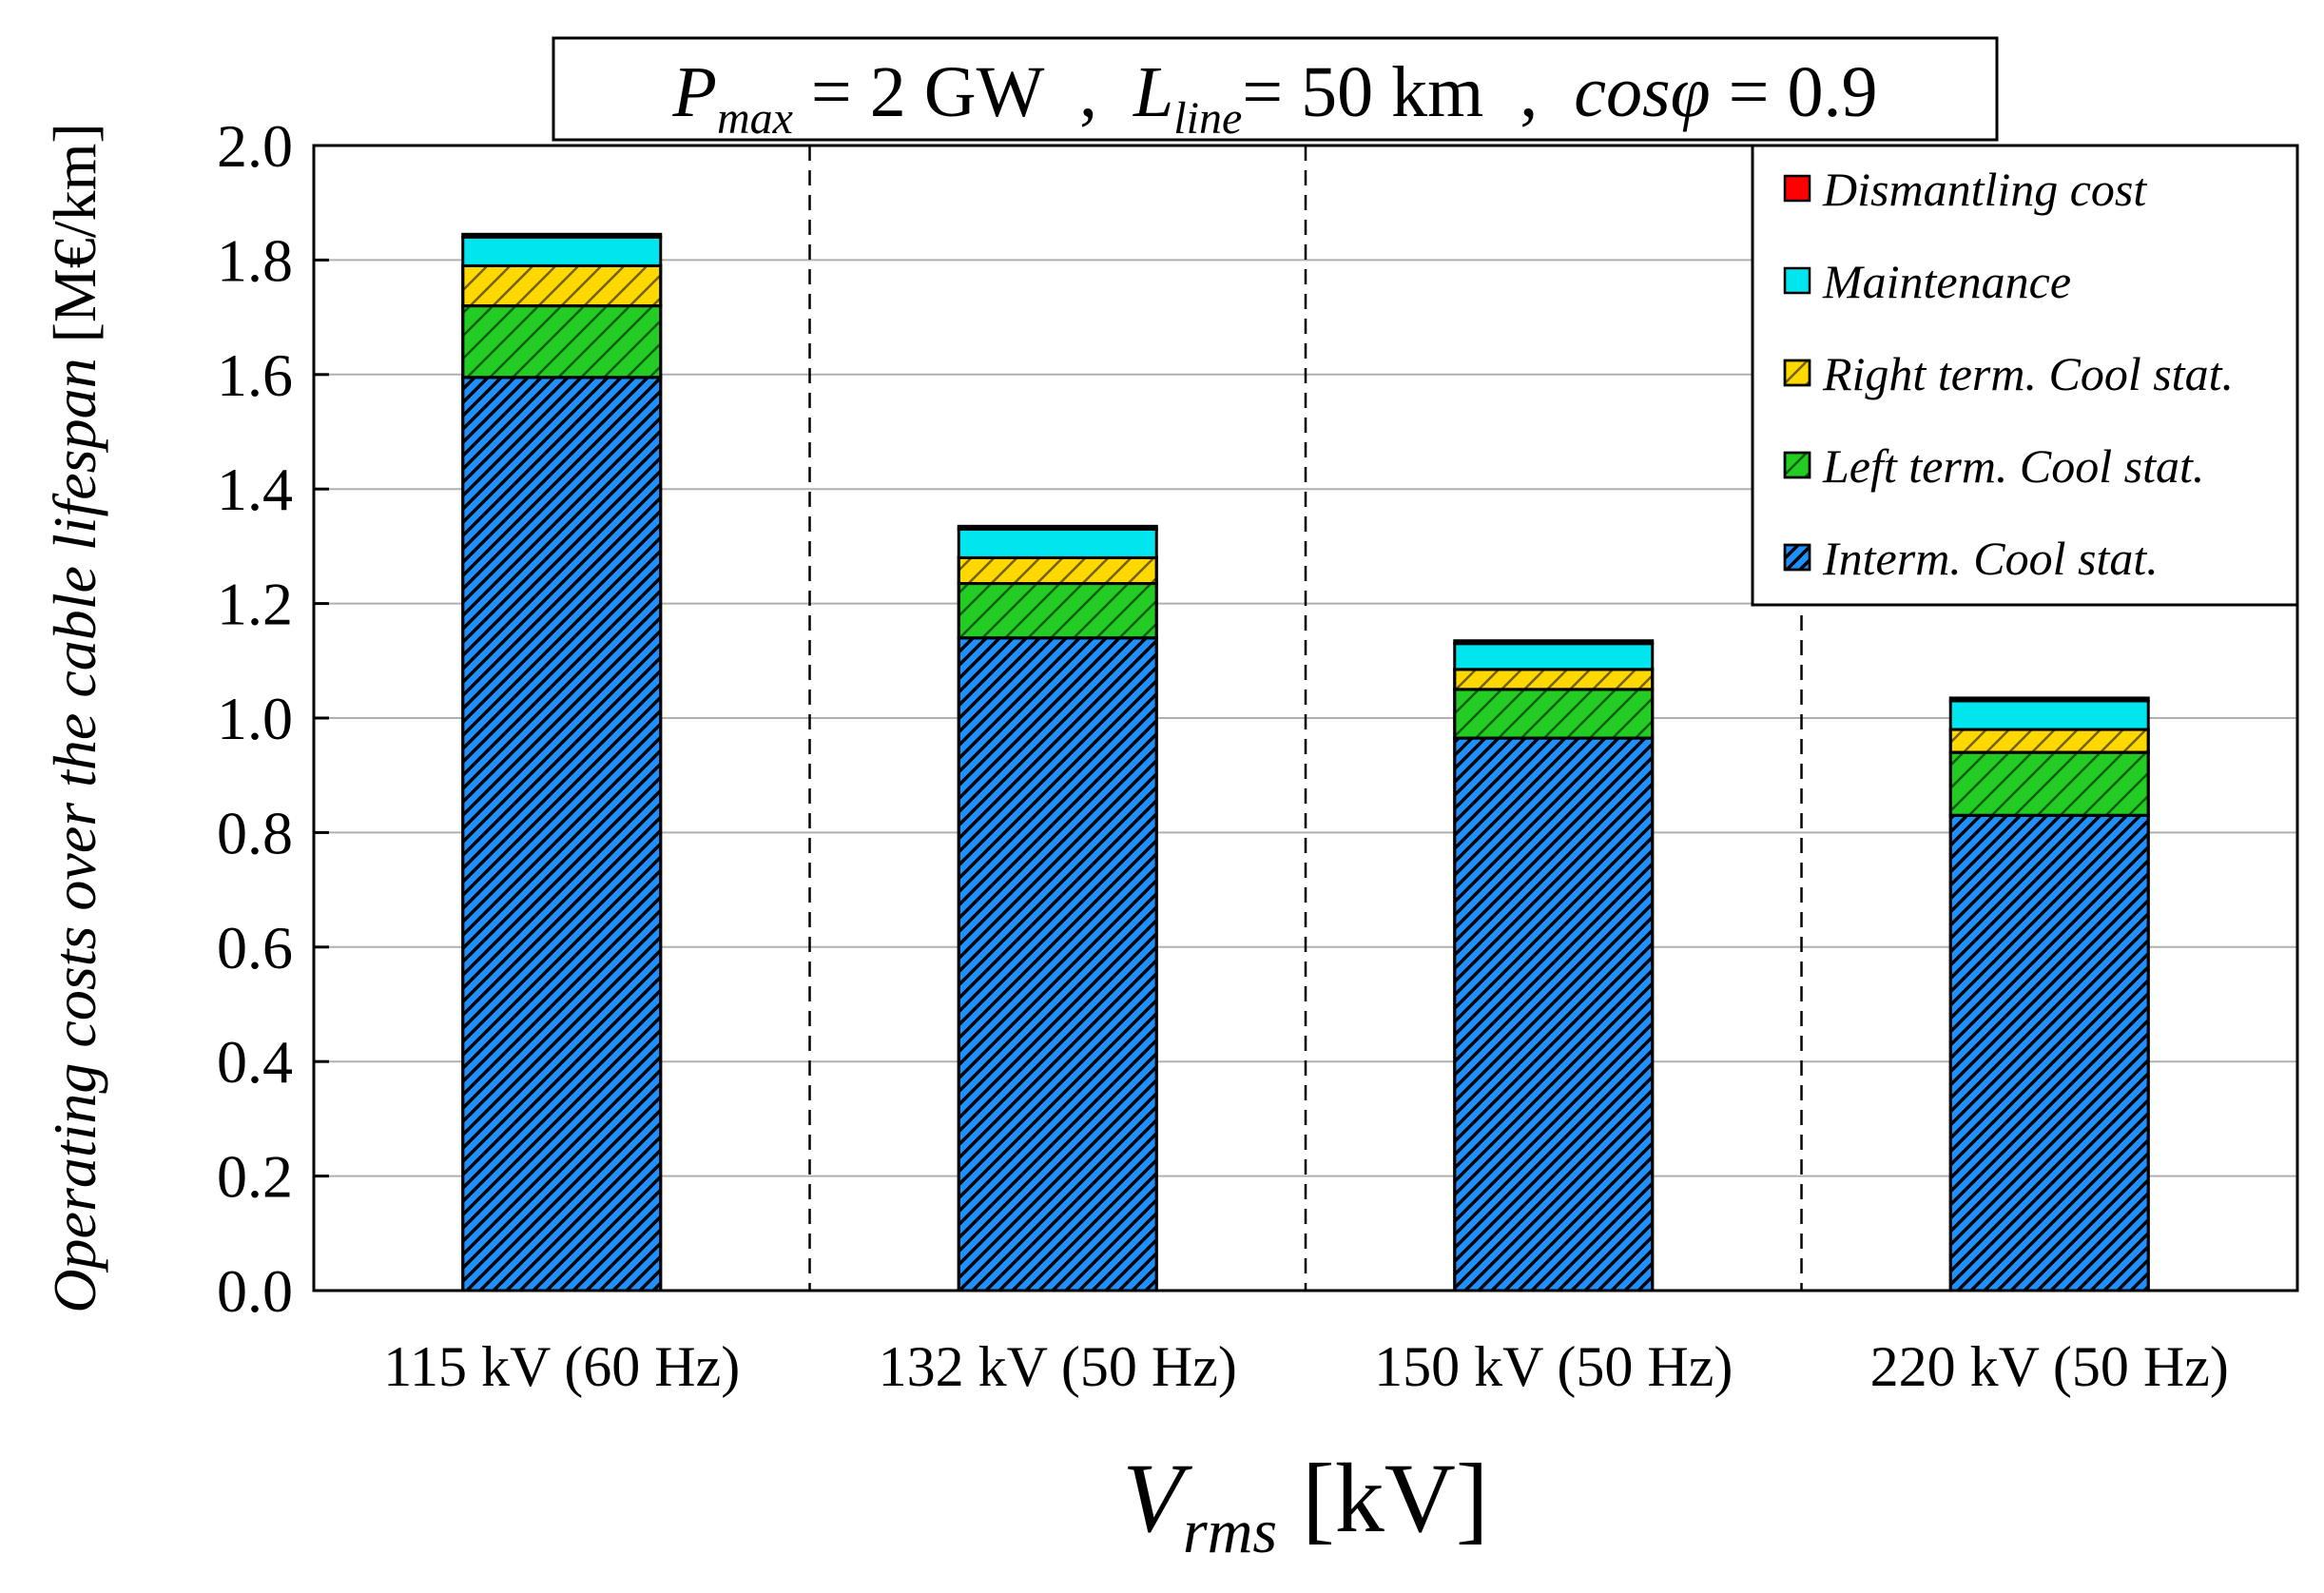 The width and height of the screenshot is (2324, 1593). What do you see at coordinates (1990, 558) in the screenshot?
I see `legend-label: Interm. Cool stat.` at bounding box center [1990, 558].